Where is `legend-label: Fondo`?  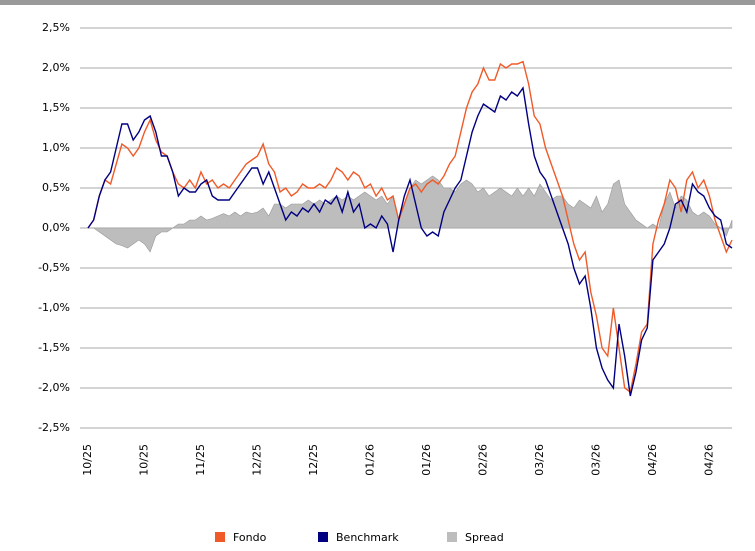
legend-label: Fondo is located at coordinates (250, 537).